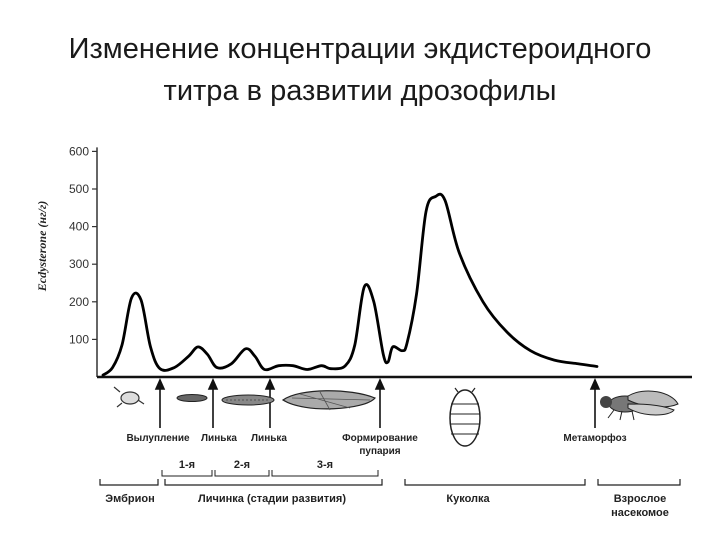 The width and height of the screenshot is (720, 540). What do you see at coordinates (129, 499) in the screenshot?
I see `stage-label-embryo: Эмбрион` at bounding box center [129, 499].